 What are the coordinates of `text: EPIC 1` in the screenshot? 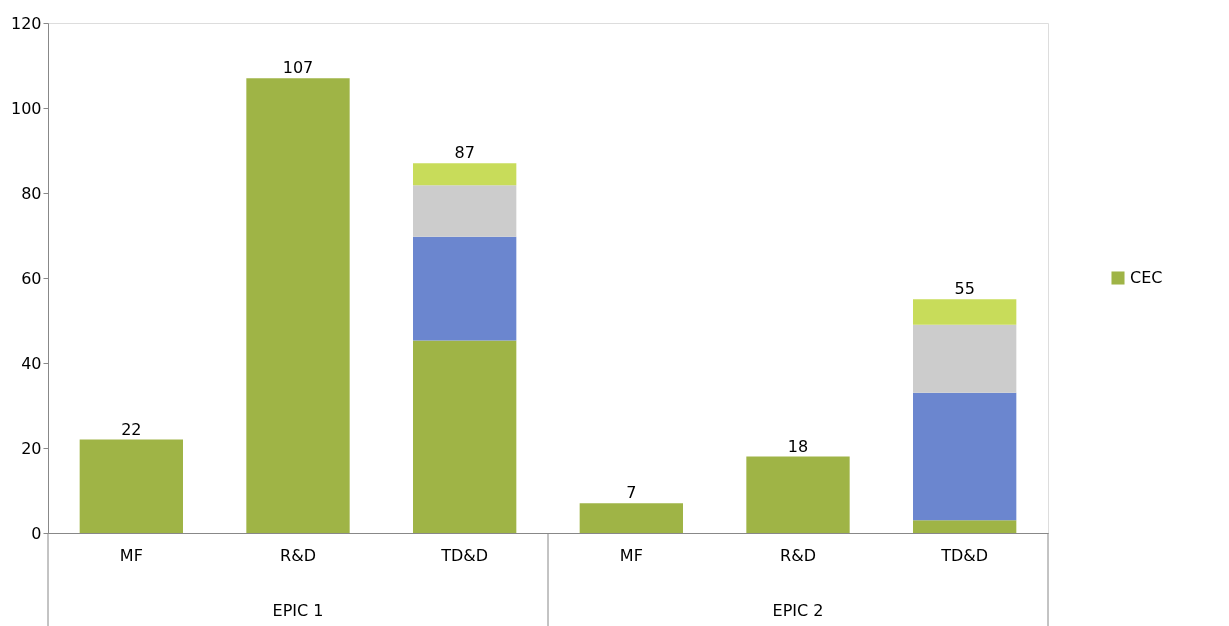 It's located at (298, 610).